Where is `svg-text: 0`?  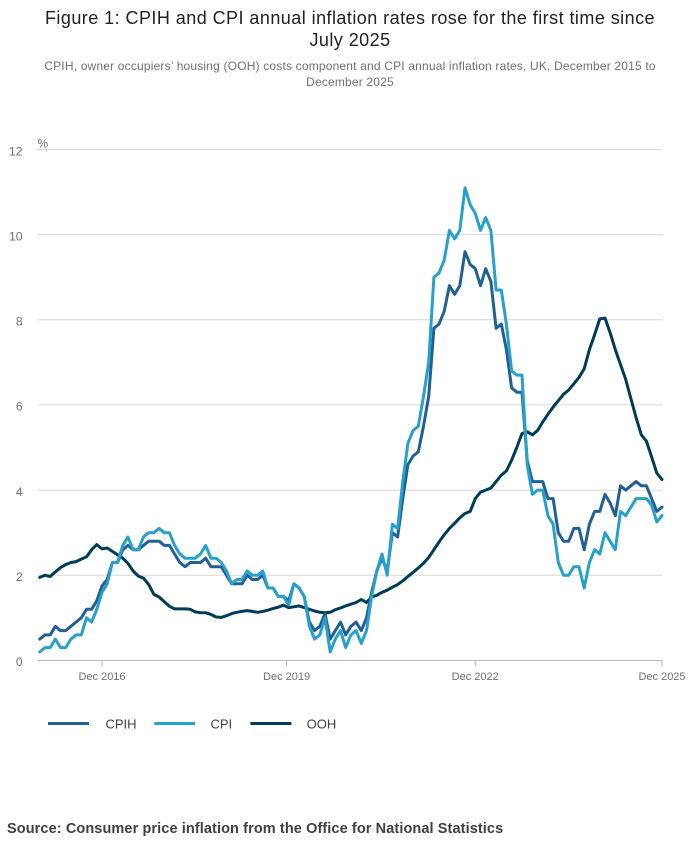
svg-text: 0 is located at coordinates (19, 662).